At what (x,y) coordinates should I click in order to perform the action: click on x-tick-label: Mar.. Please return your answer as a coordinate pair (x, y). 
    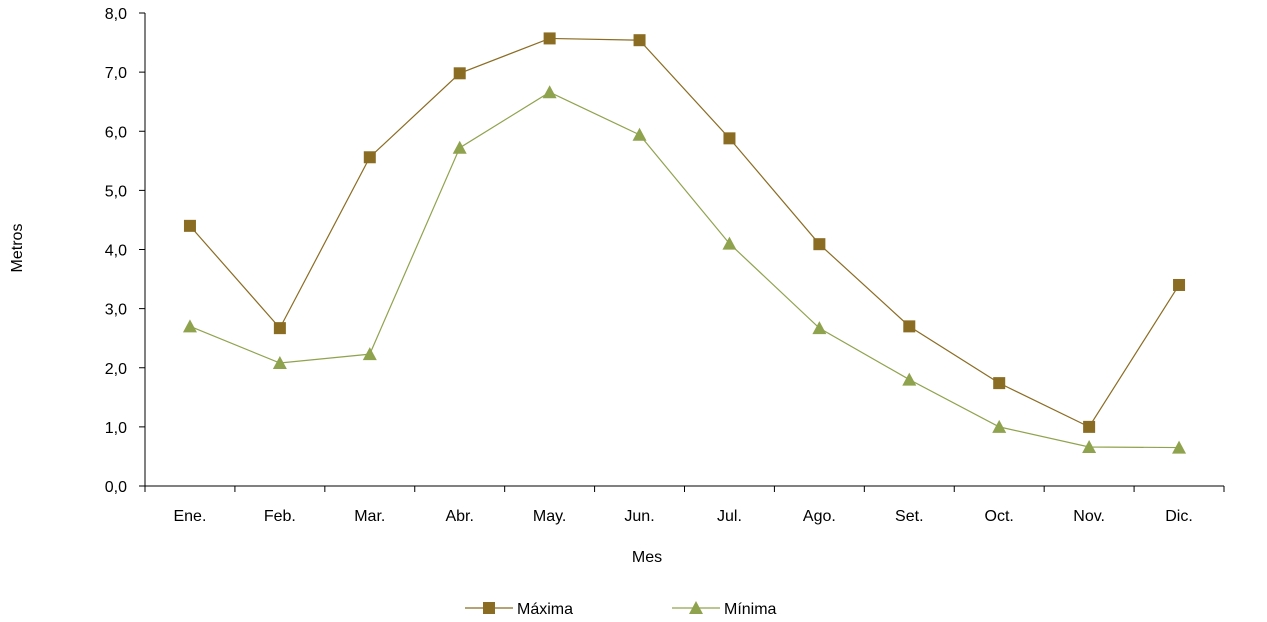
    Looking at the image, I should click on (369, 516).